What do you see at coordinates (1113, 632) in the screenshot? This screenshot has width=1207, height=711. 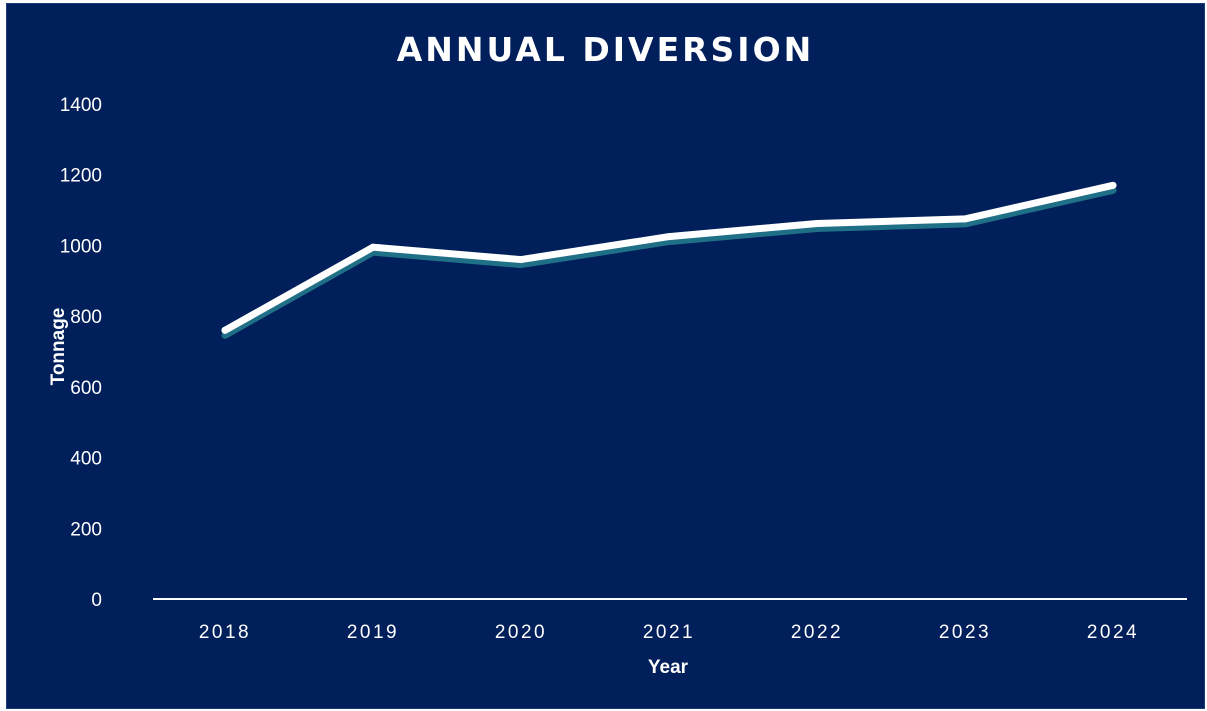 I see `x-tick-label: 2024` at bounding box center [1113, 632].